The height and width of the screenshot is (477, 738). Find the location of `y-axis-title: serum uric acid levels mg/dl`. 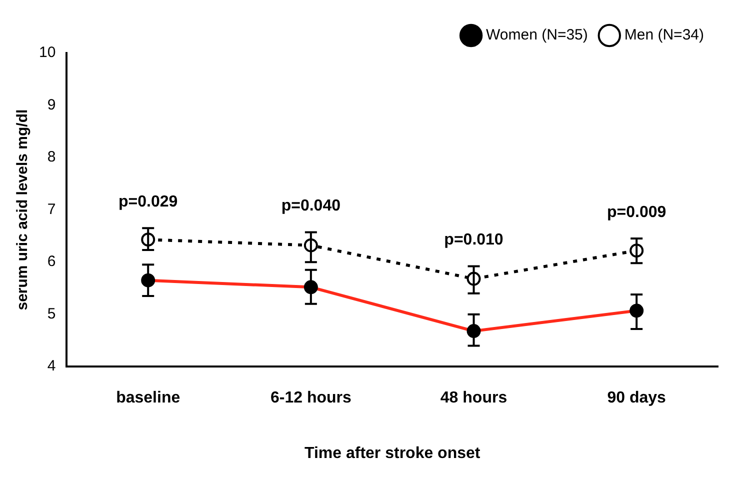

y-axis-title: serum uric acid levels mg/dl is located at coordinates (23, 209).